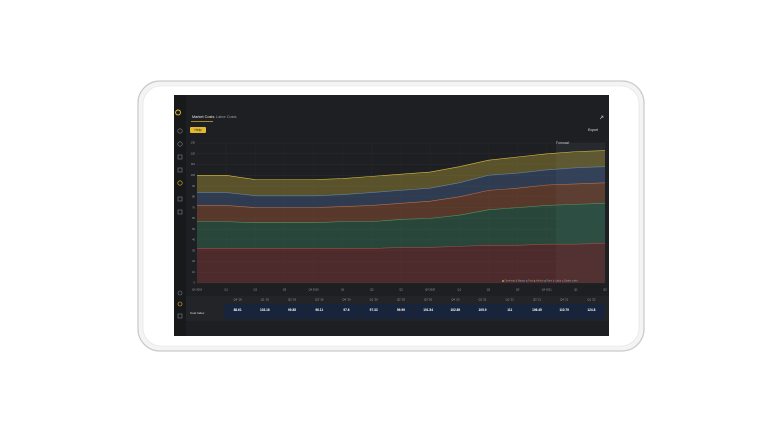 The width and height of the screenshot is (768, 432). I want to click on y-tick-label: 60, so click(193, 218).